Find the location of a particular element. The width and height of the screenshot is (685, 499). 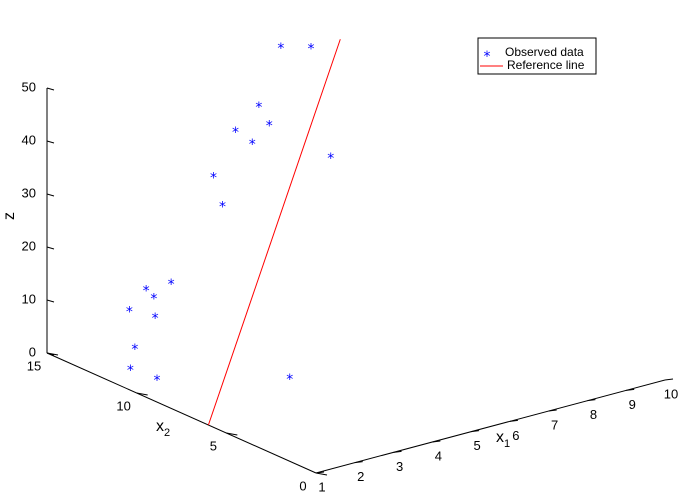

x2-axis-title-base: x is located at coordinates (160, 426).